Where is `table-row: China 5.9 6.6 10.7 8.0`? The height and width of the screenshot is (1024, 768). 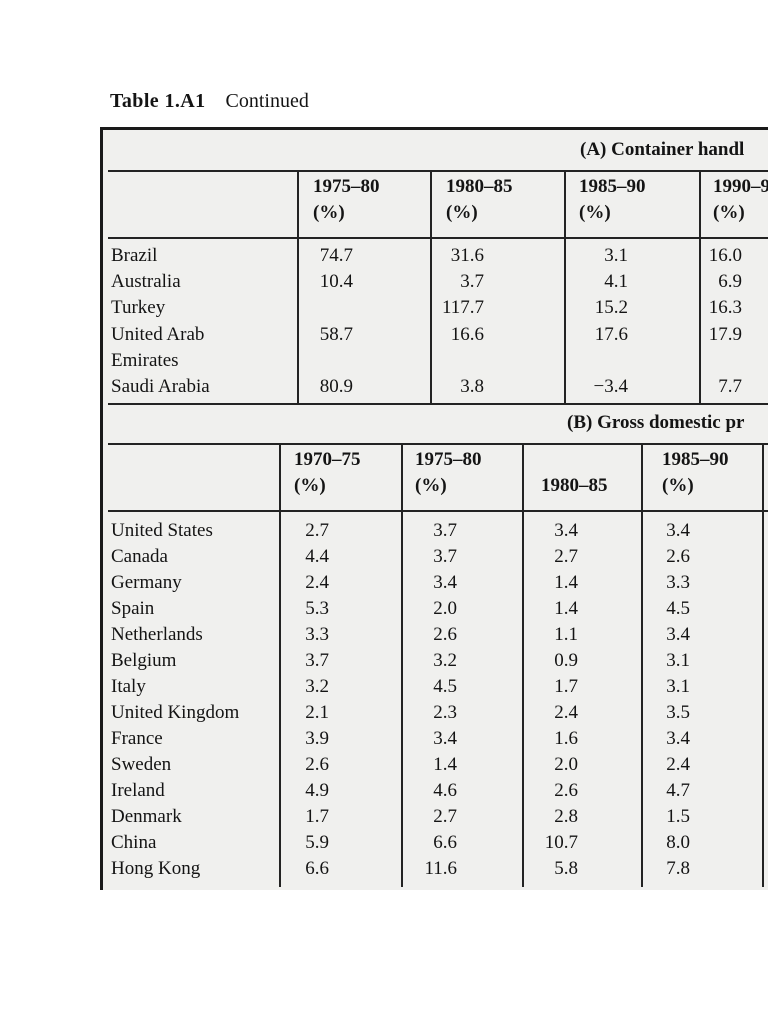 table-row: China 5.9 6.6 10.7 8.0 is located at coordinates (435, 843).